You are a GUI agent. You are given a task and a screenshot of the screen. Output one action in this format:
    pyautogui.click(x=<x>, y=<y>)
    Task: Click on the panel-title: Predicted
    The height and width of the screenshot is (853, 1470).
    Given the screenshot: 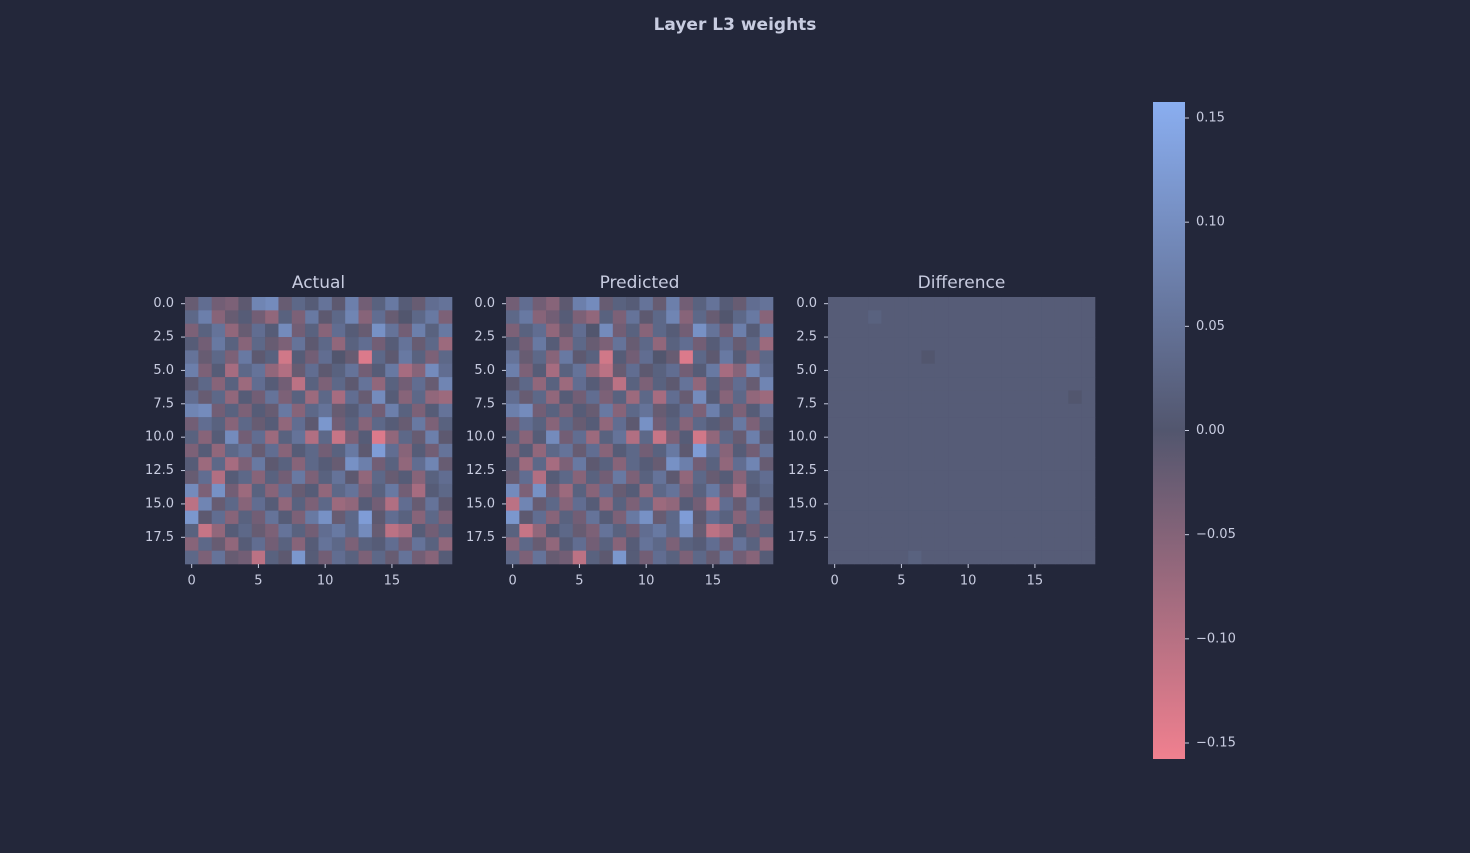 What is the action you would take?
    pyautogui.click(x=640, y=283)
    